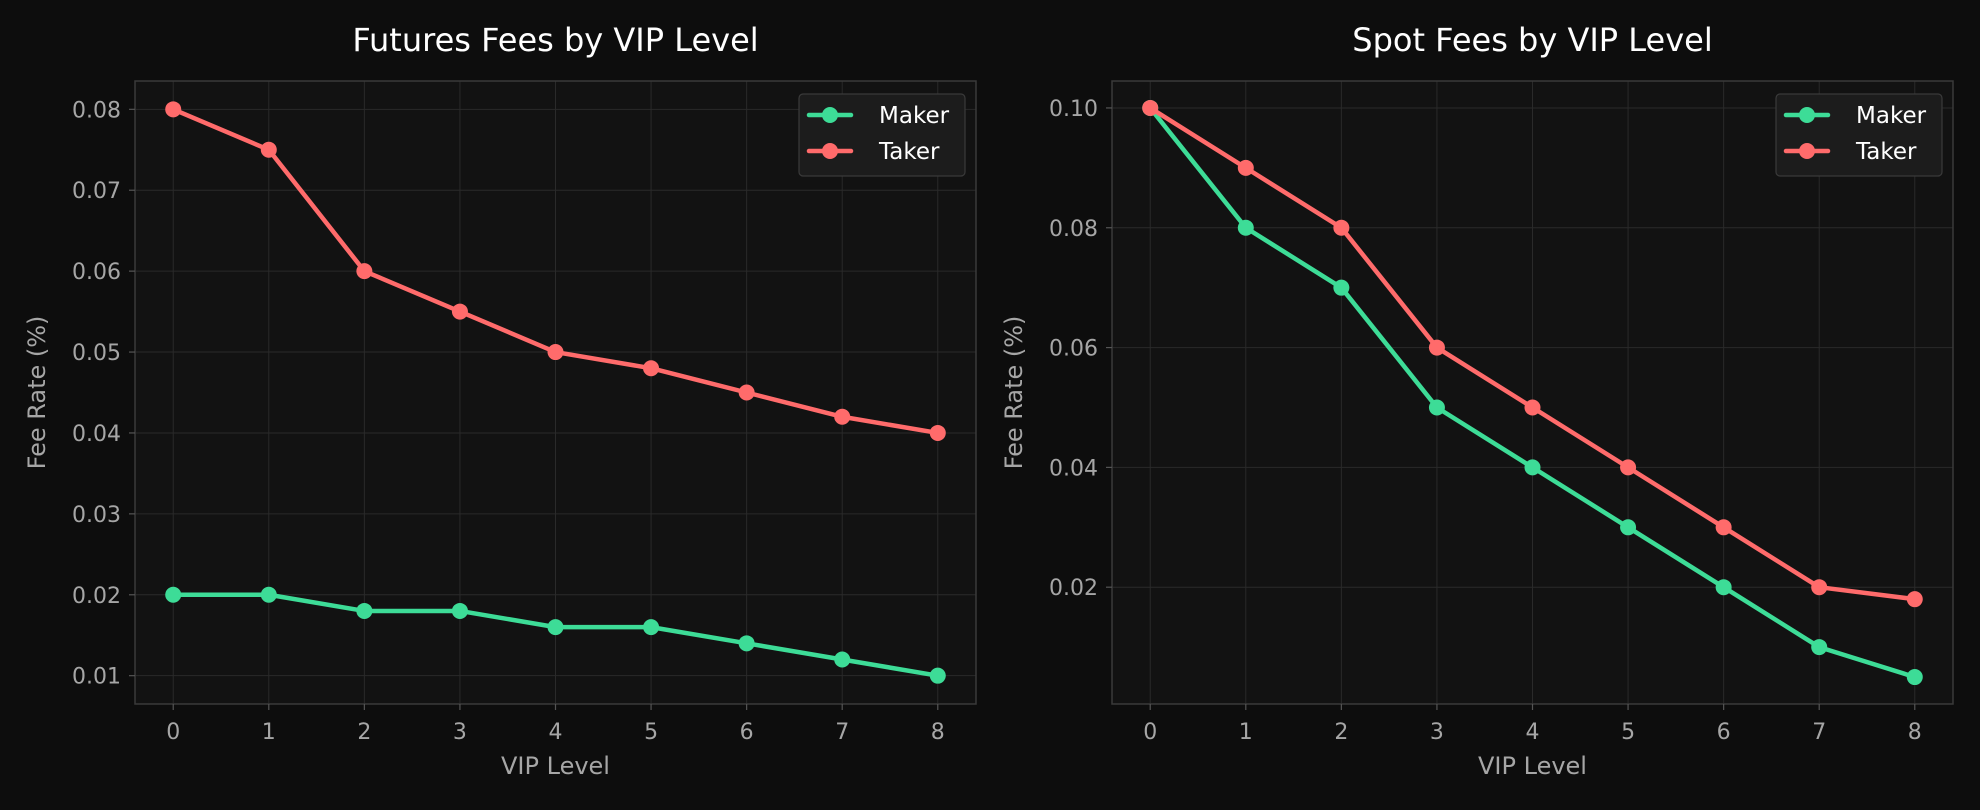  I want to click on y-tick-label: 0.05, so click(96, 353).